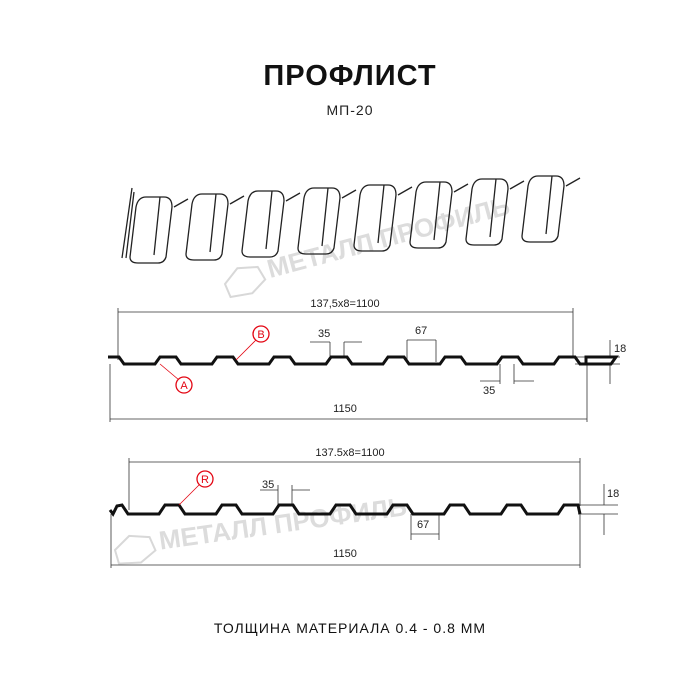 This screenshot has height=700, width=700. Describe the element at coordinates (489, 391) in the screenshot. I see `bottom-width-label: 35` at that location.